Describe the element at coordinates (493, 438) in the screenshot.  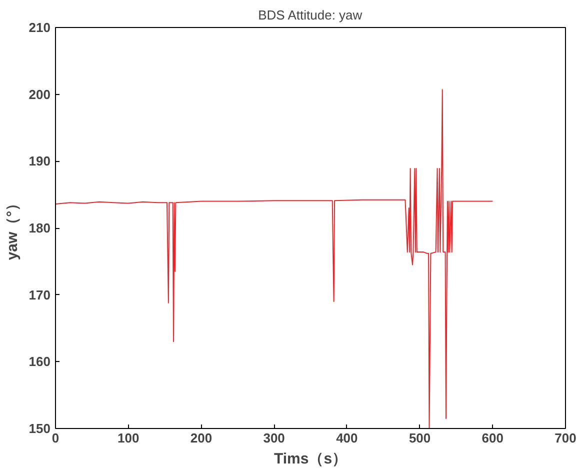
I see `x-tick-label: 600` at that location.